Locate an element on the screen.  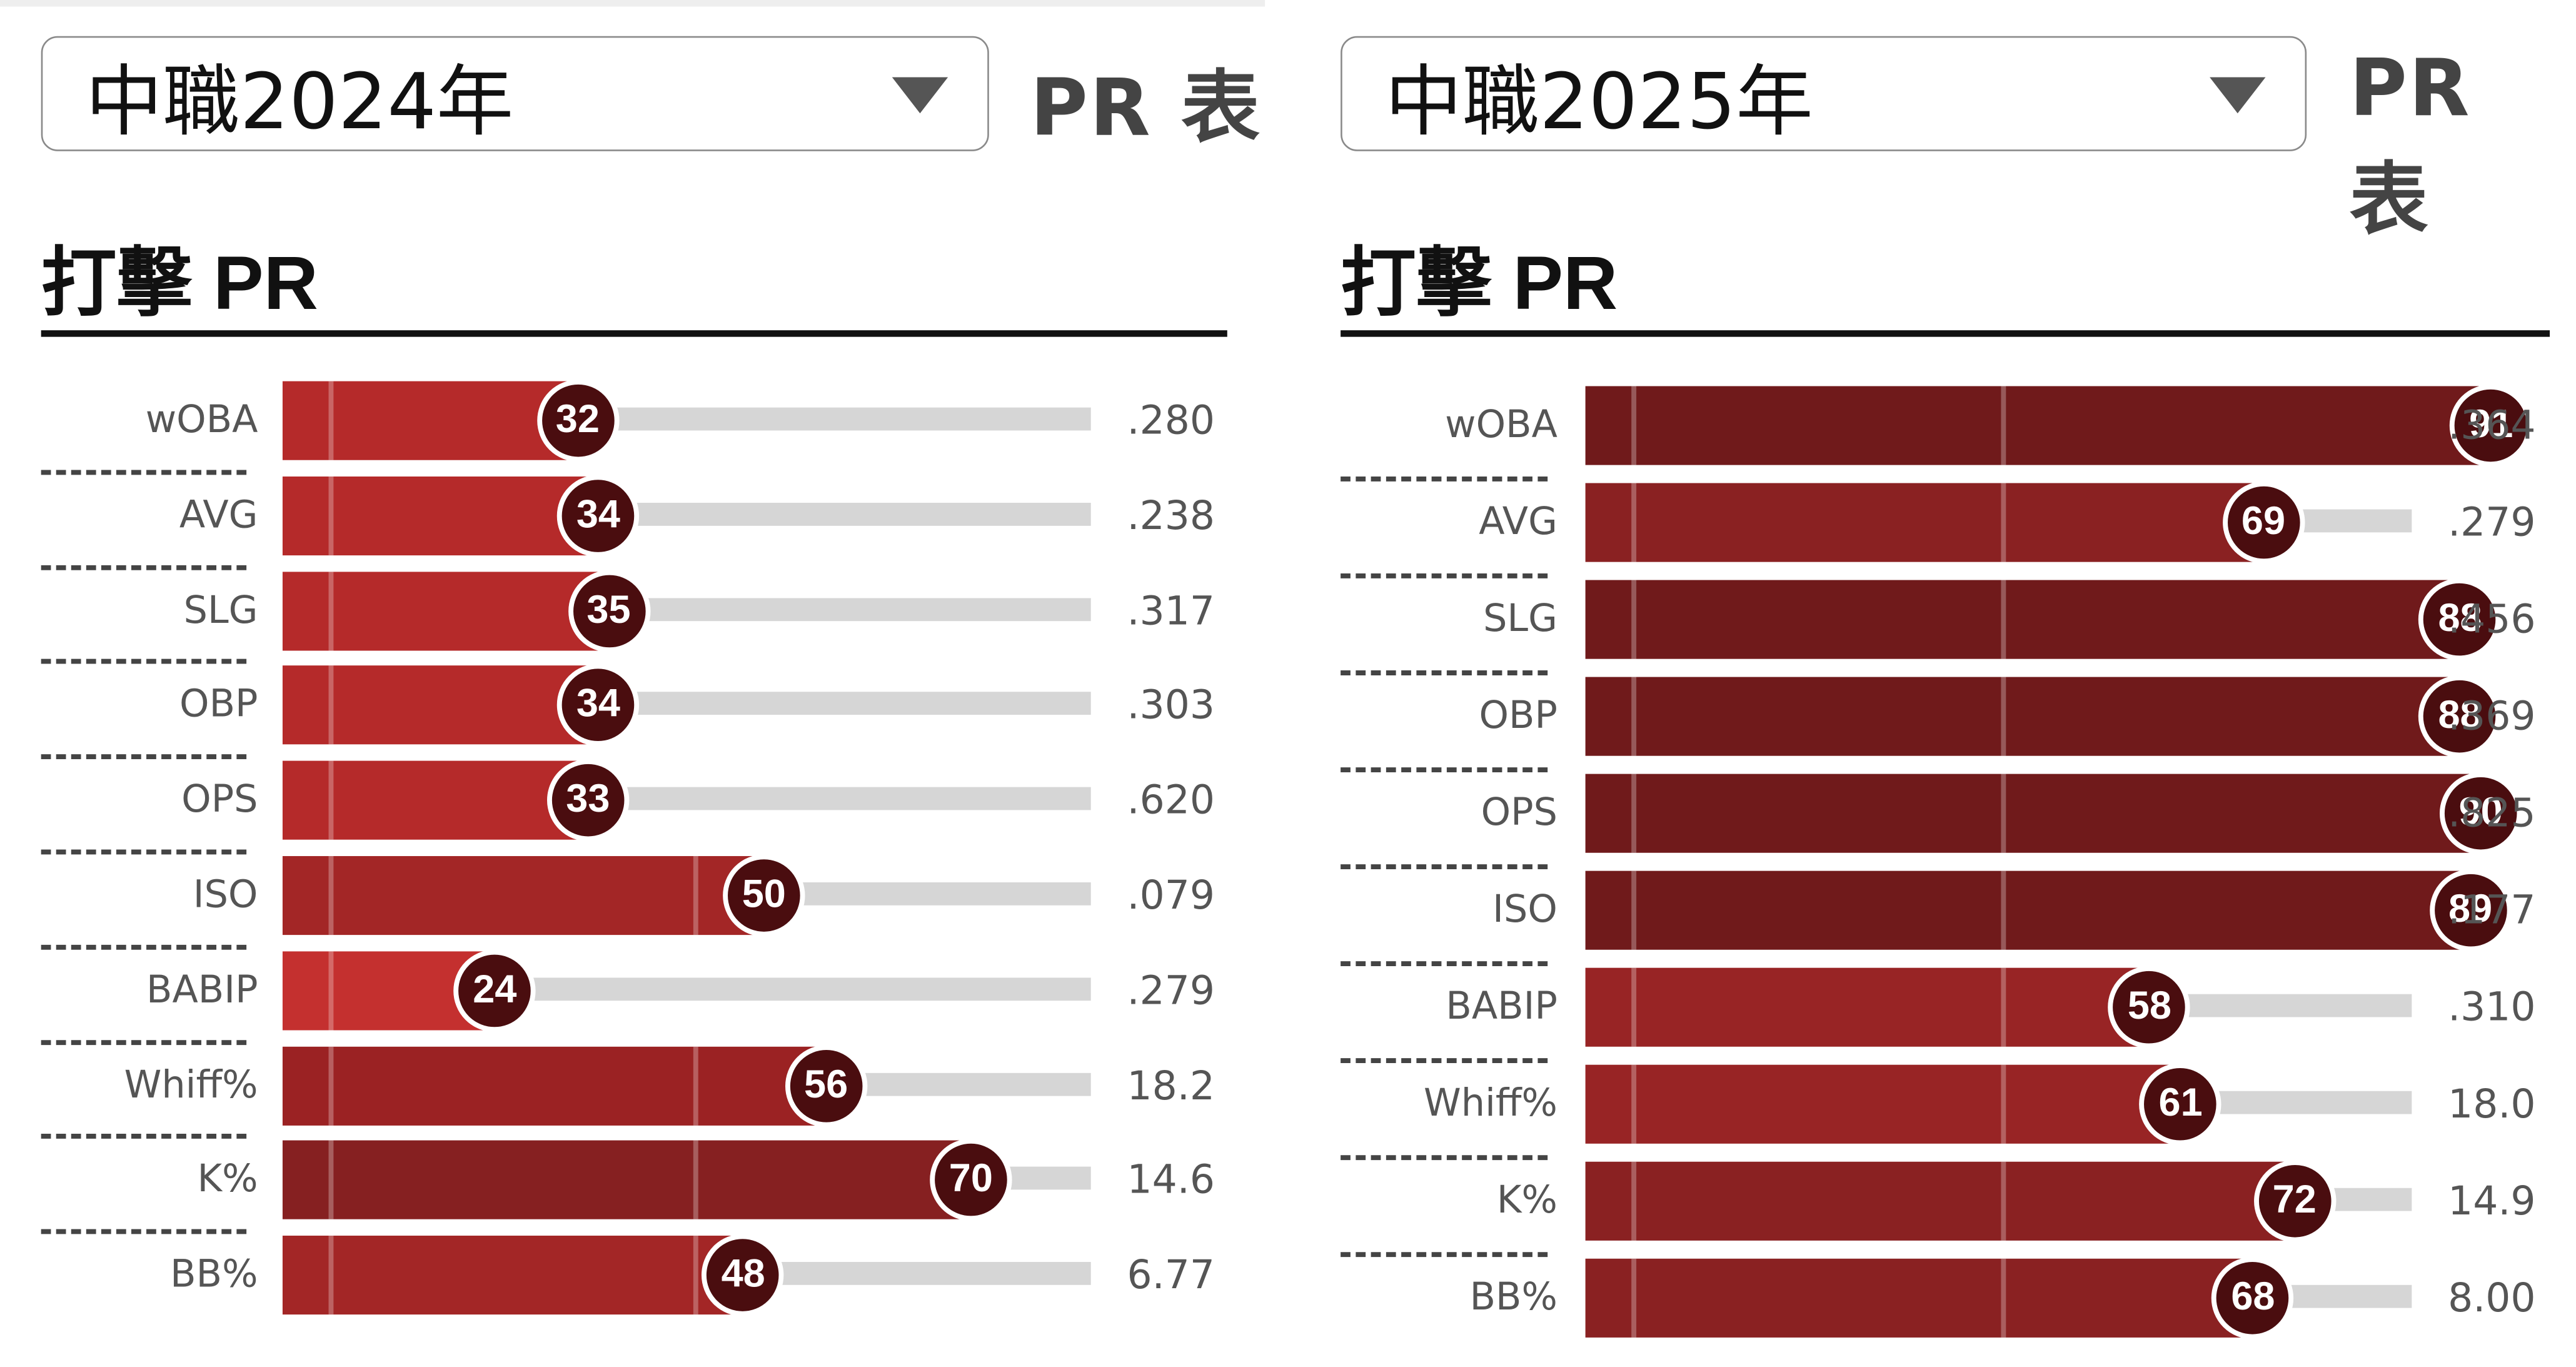
metric-label: K% is located at coordinates (1527, 1201).